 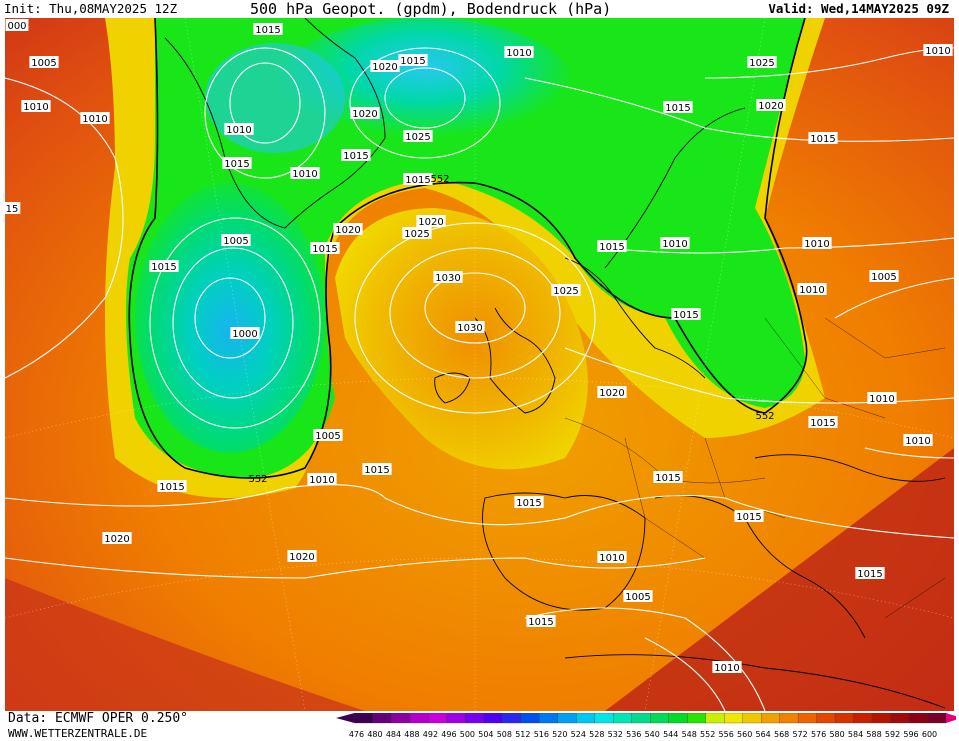 What do you see at coordinates (393, 734) in the screenshot?
I see `legend-value: 484` at bounding box center [393, 734].